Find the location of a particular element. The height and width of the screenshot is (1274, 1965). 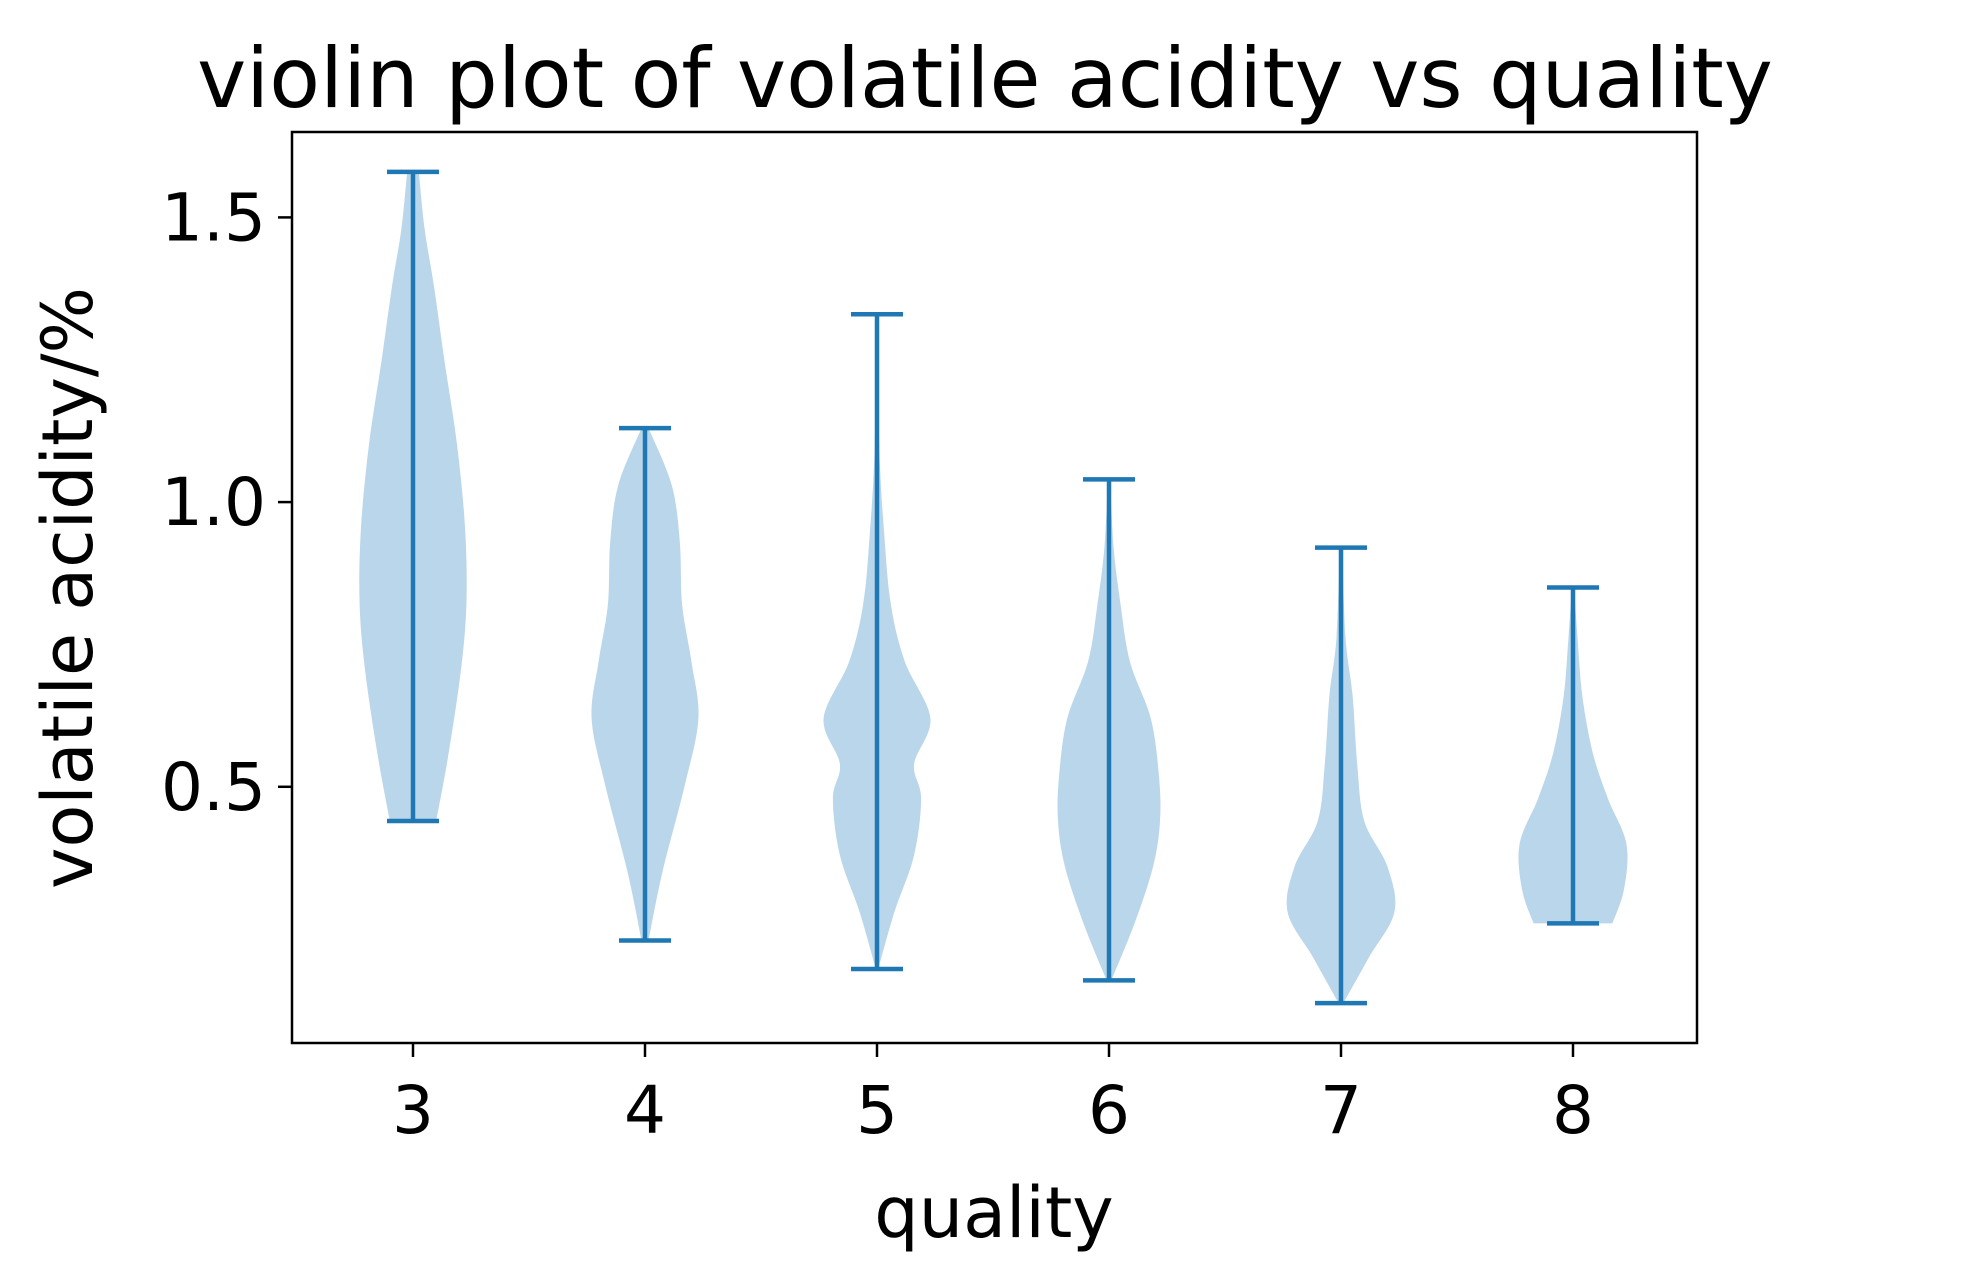

y-tick-label-0.5: 0.5 is located at coordinates (213, 787).